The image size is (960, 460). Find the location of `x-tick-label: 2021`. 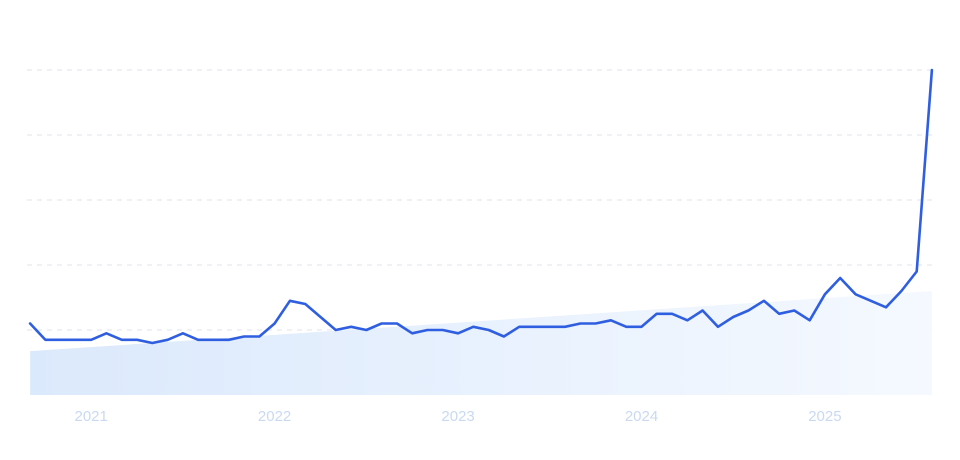

x-tick-label: 2021 is located at coordinates (91, 416).